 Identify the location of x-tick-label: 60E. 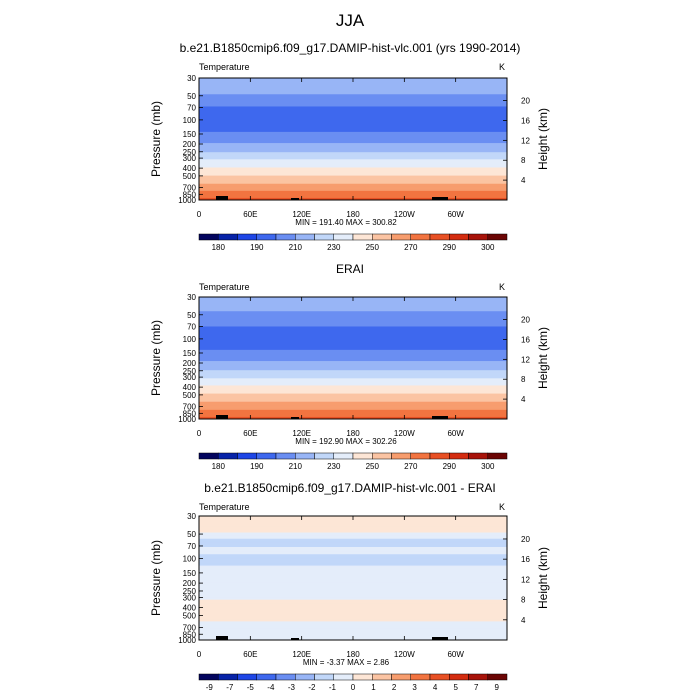
(250, 433).